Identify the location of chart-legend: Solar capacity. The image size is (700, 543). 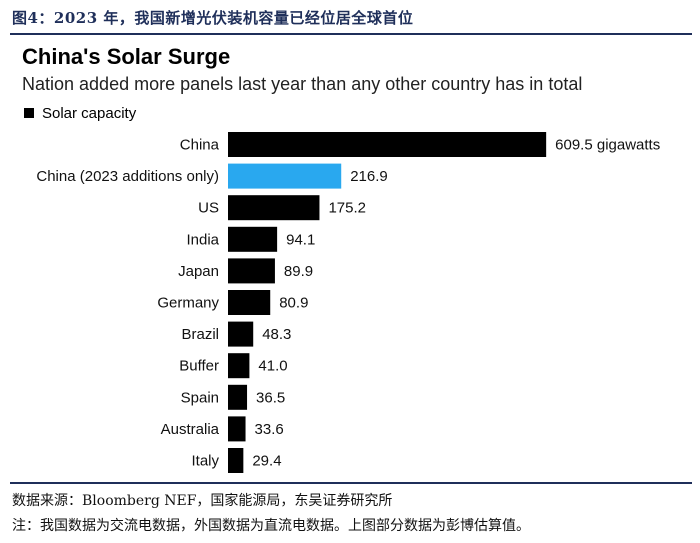
(80, 113).